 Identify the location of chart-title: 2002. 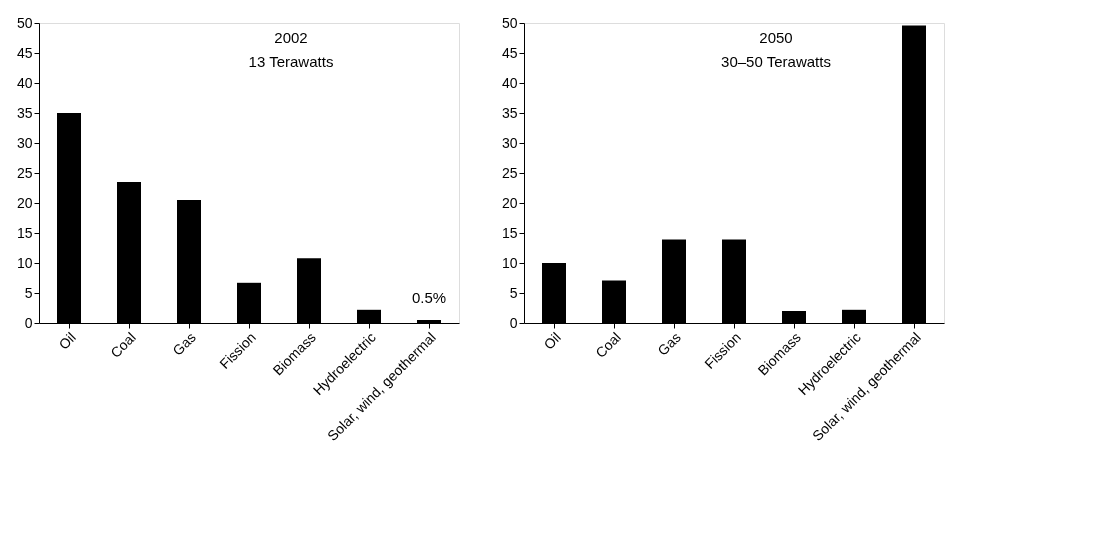
(291, 37).